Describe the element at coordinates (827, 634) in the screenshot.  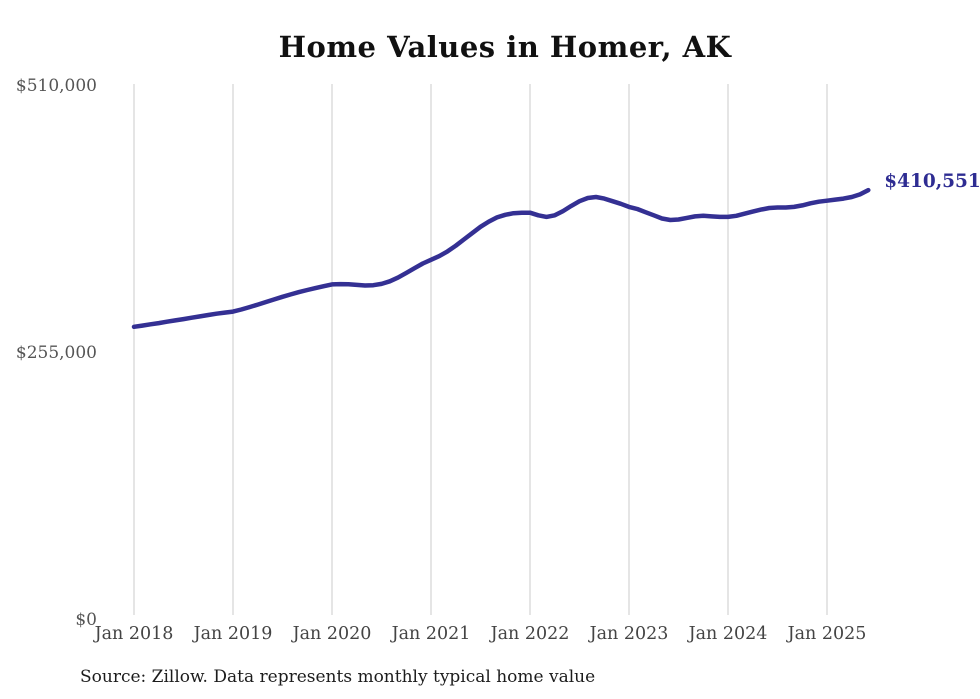
I see `x-tick-label: Jan 2025` at that location.